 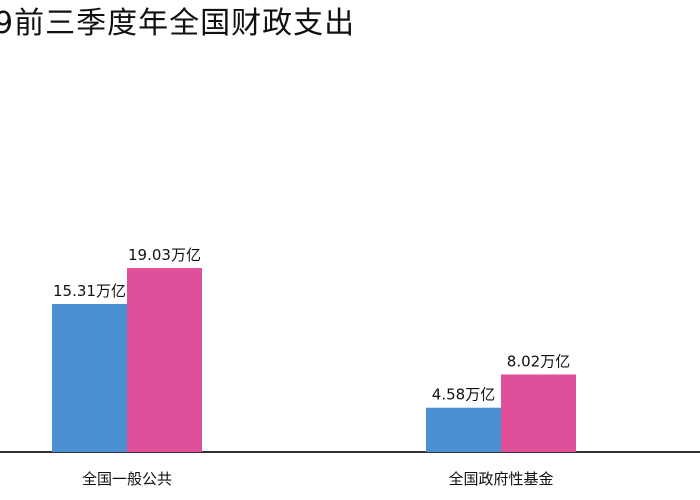 What do you see at coordinates (127, 479) in the screenshot?
I see `category-label-1: 全国一般公共` at bounding box center [127, 479].